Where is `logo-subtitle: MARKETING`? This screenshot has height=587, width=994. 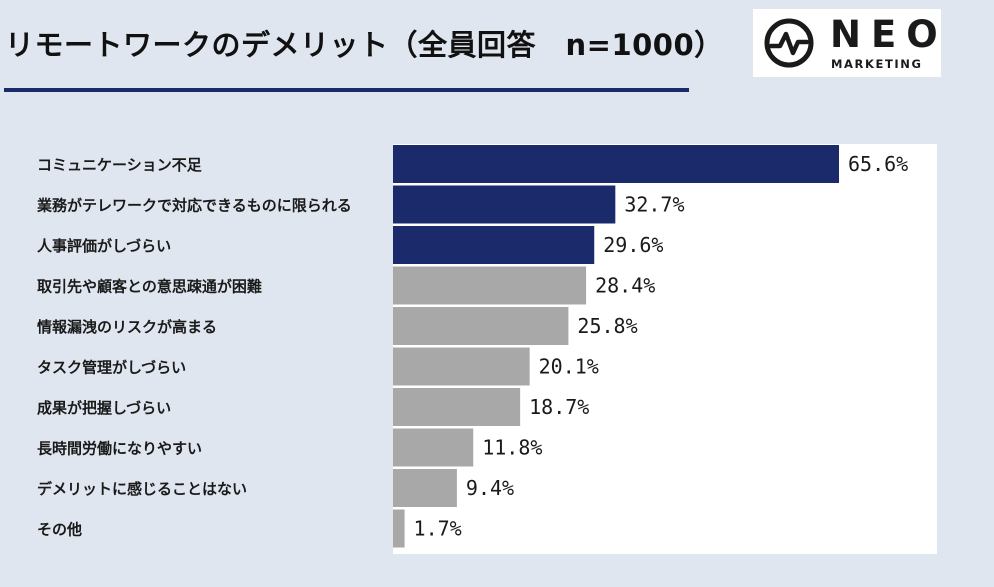
logo-subtitle: MARKETING is located at coordinates (877, 64).